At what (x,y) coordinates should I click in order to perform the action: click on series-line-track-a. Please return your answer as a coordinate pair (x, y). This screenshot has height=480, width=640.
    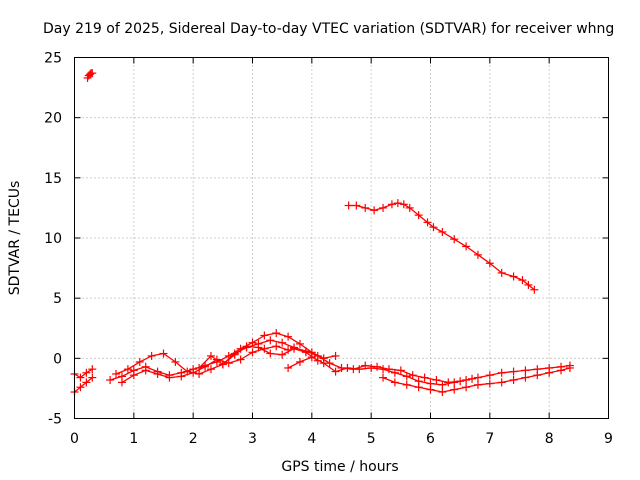
    Looking at the image, I should click on (83, 373).